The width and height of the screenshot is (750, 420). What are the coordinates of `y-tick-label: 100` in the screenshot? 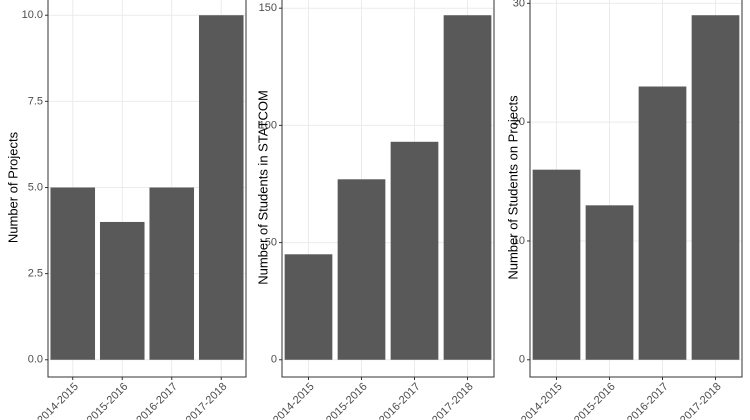 It's located at (268, 125).